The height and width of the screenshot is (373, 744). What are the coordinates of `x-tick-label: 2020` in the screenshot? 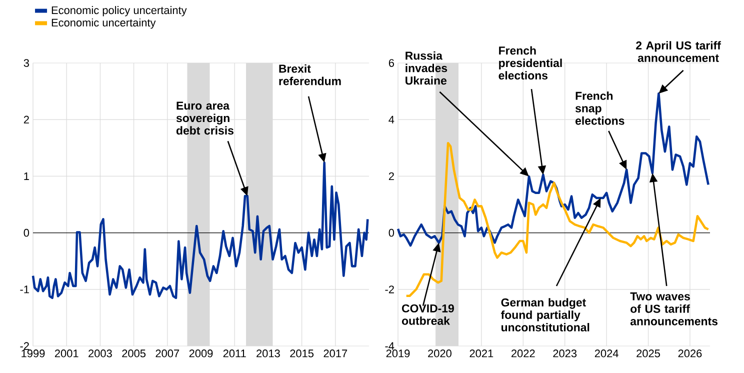 It's located at (440, 354).